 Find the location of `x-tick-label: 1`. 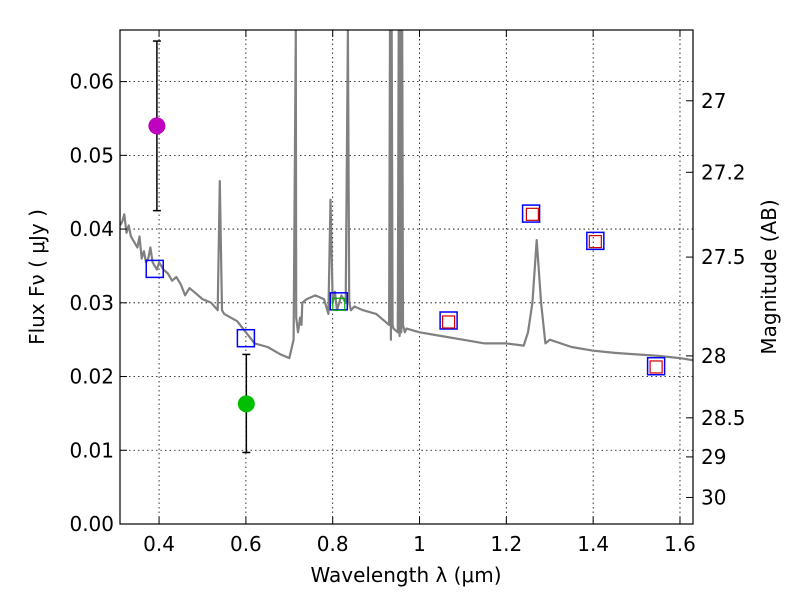

x-tick-label: 1 is located at coordinates (419, 544).